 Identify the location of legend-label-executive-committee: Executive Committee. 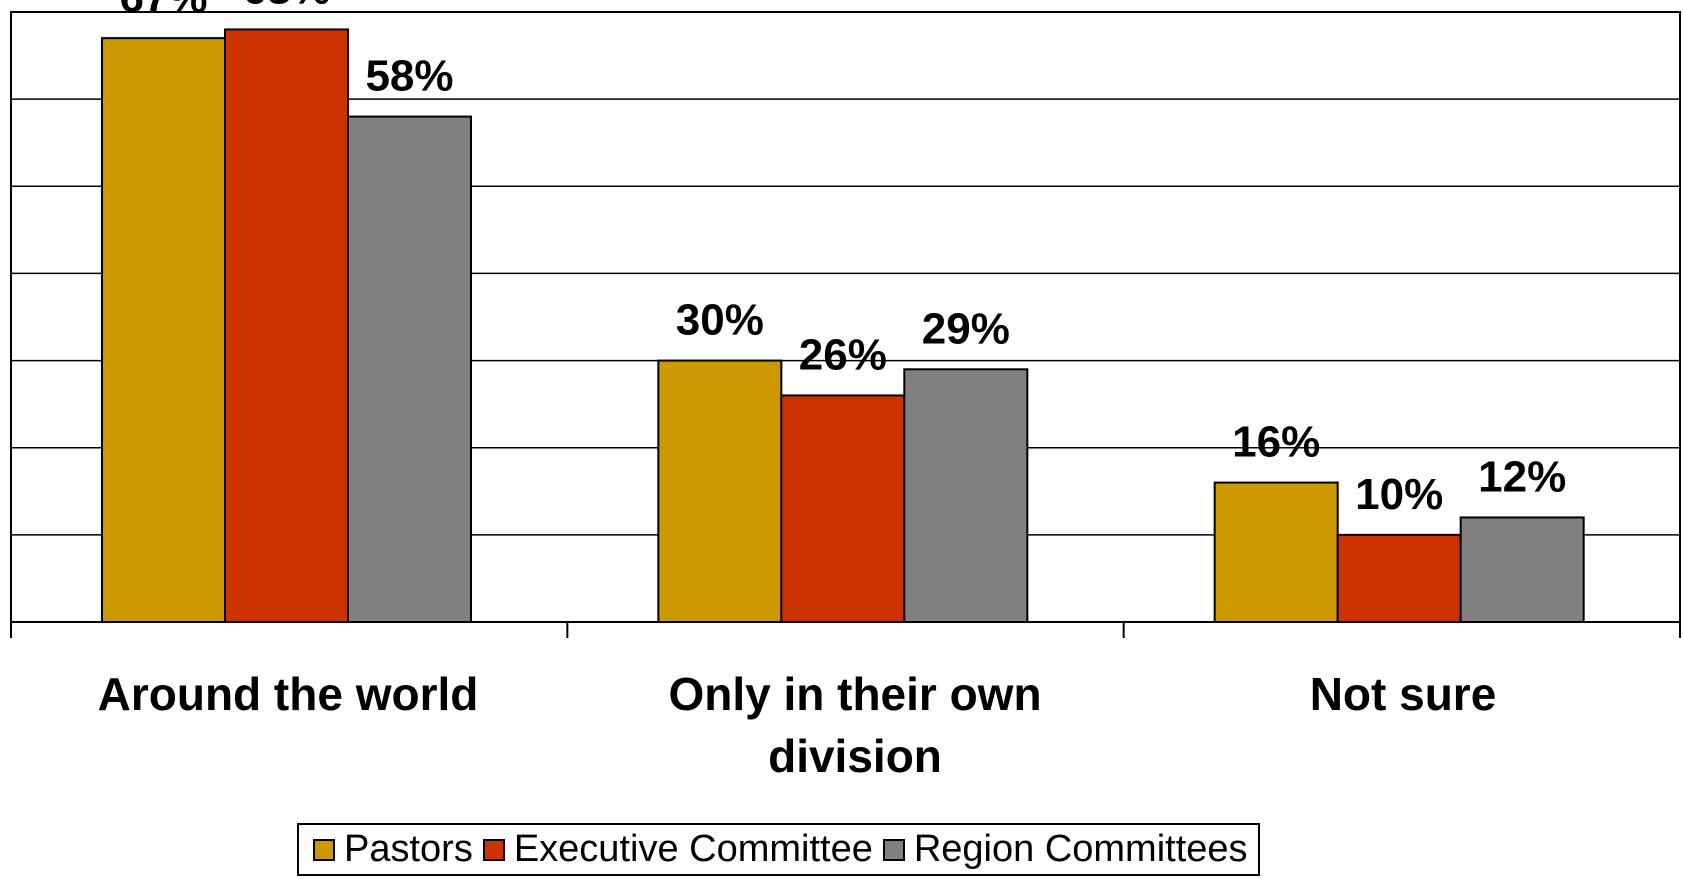
(693, 849).